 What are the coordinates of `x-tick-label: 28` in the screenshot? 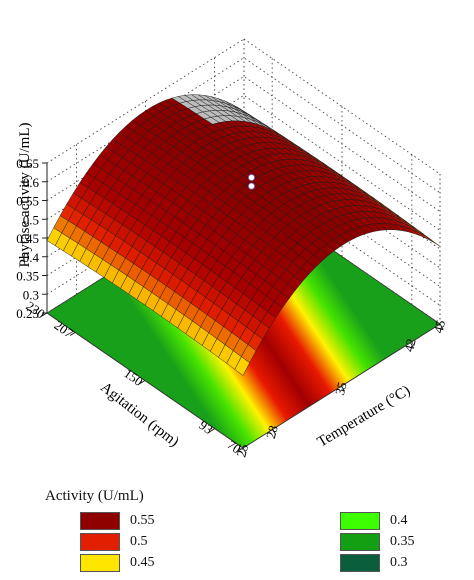 It's located at (272, 432).